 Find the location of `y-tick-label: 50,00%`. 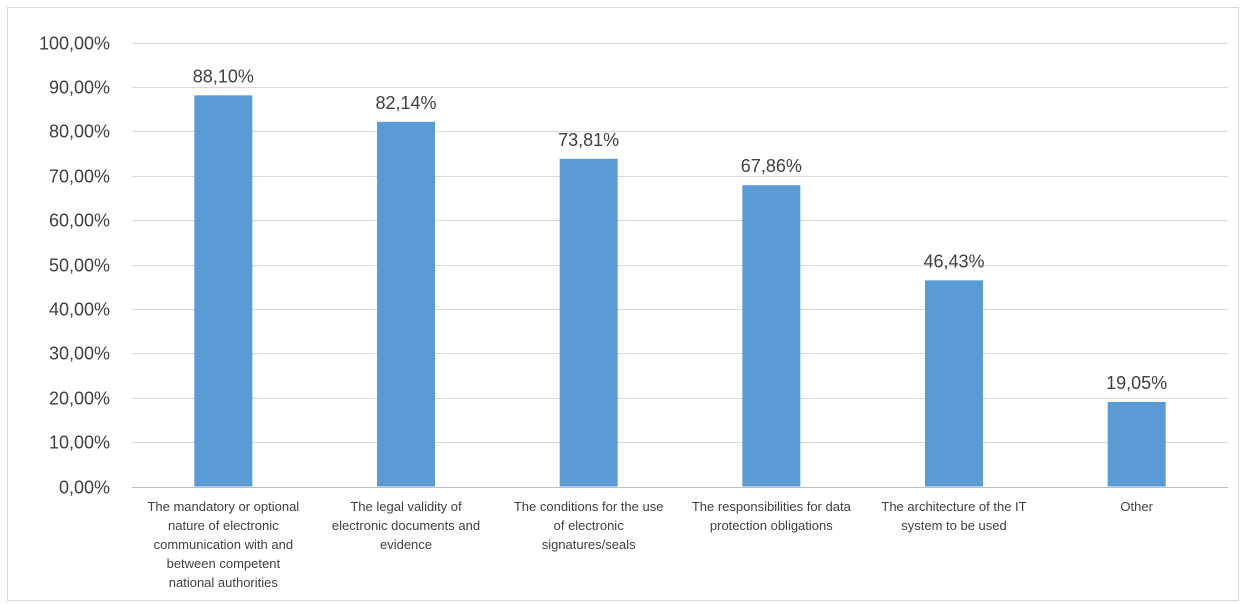

y-tick-label: 50,00% is located at coordinates (79, 266).